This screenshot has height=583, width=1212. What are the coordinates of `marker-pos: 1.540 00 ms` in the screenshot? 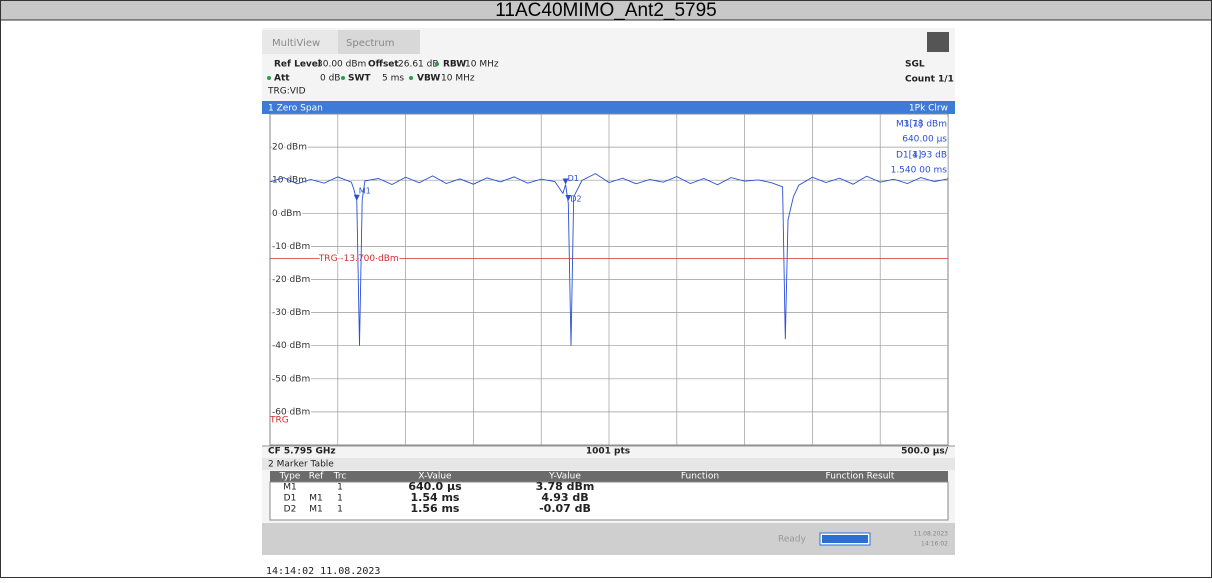 It's located at (919, 171).